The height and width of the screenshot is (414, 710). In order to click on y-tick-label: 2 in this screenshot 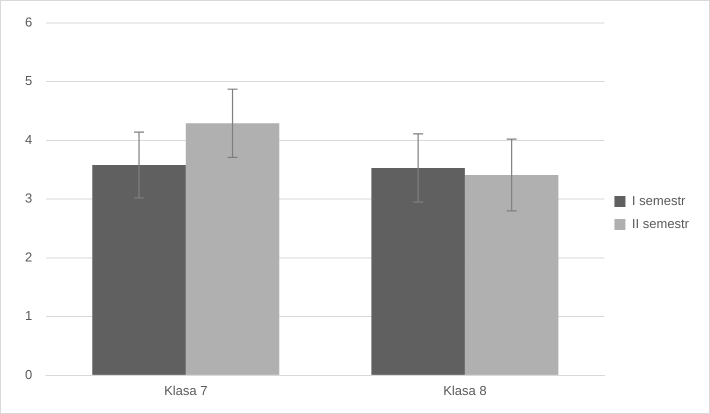, I will do `click(28, 256)`.